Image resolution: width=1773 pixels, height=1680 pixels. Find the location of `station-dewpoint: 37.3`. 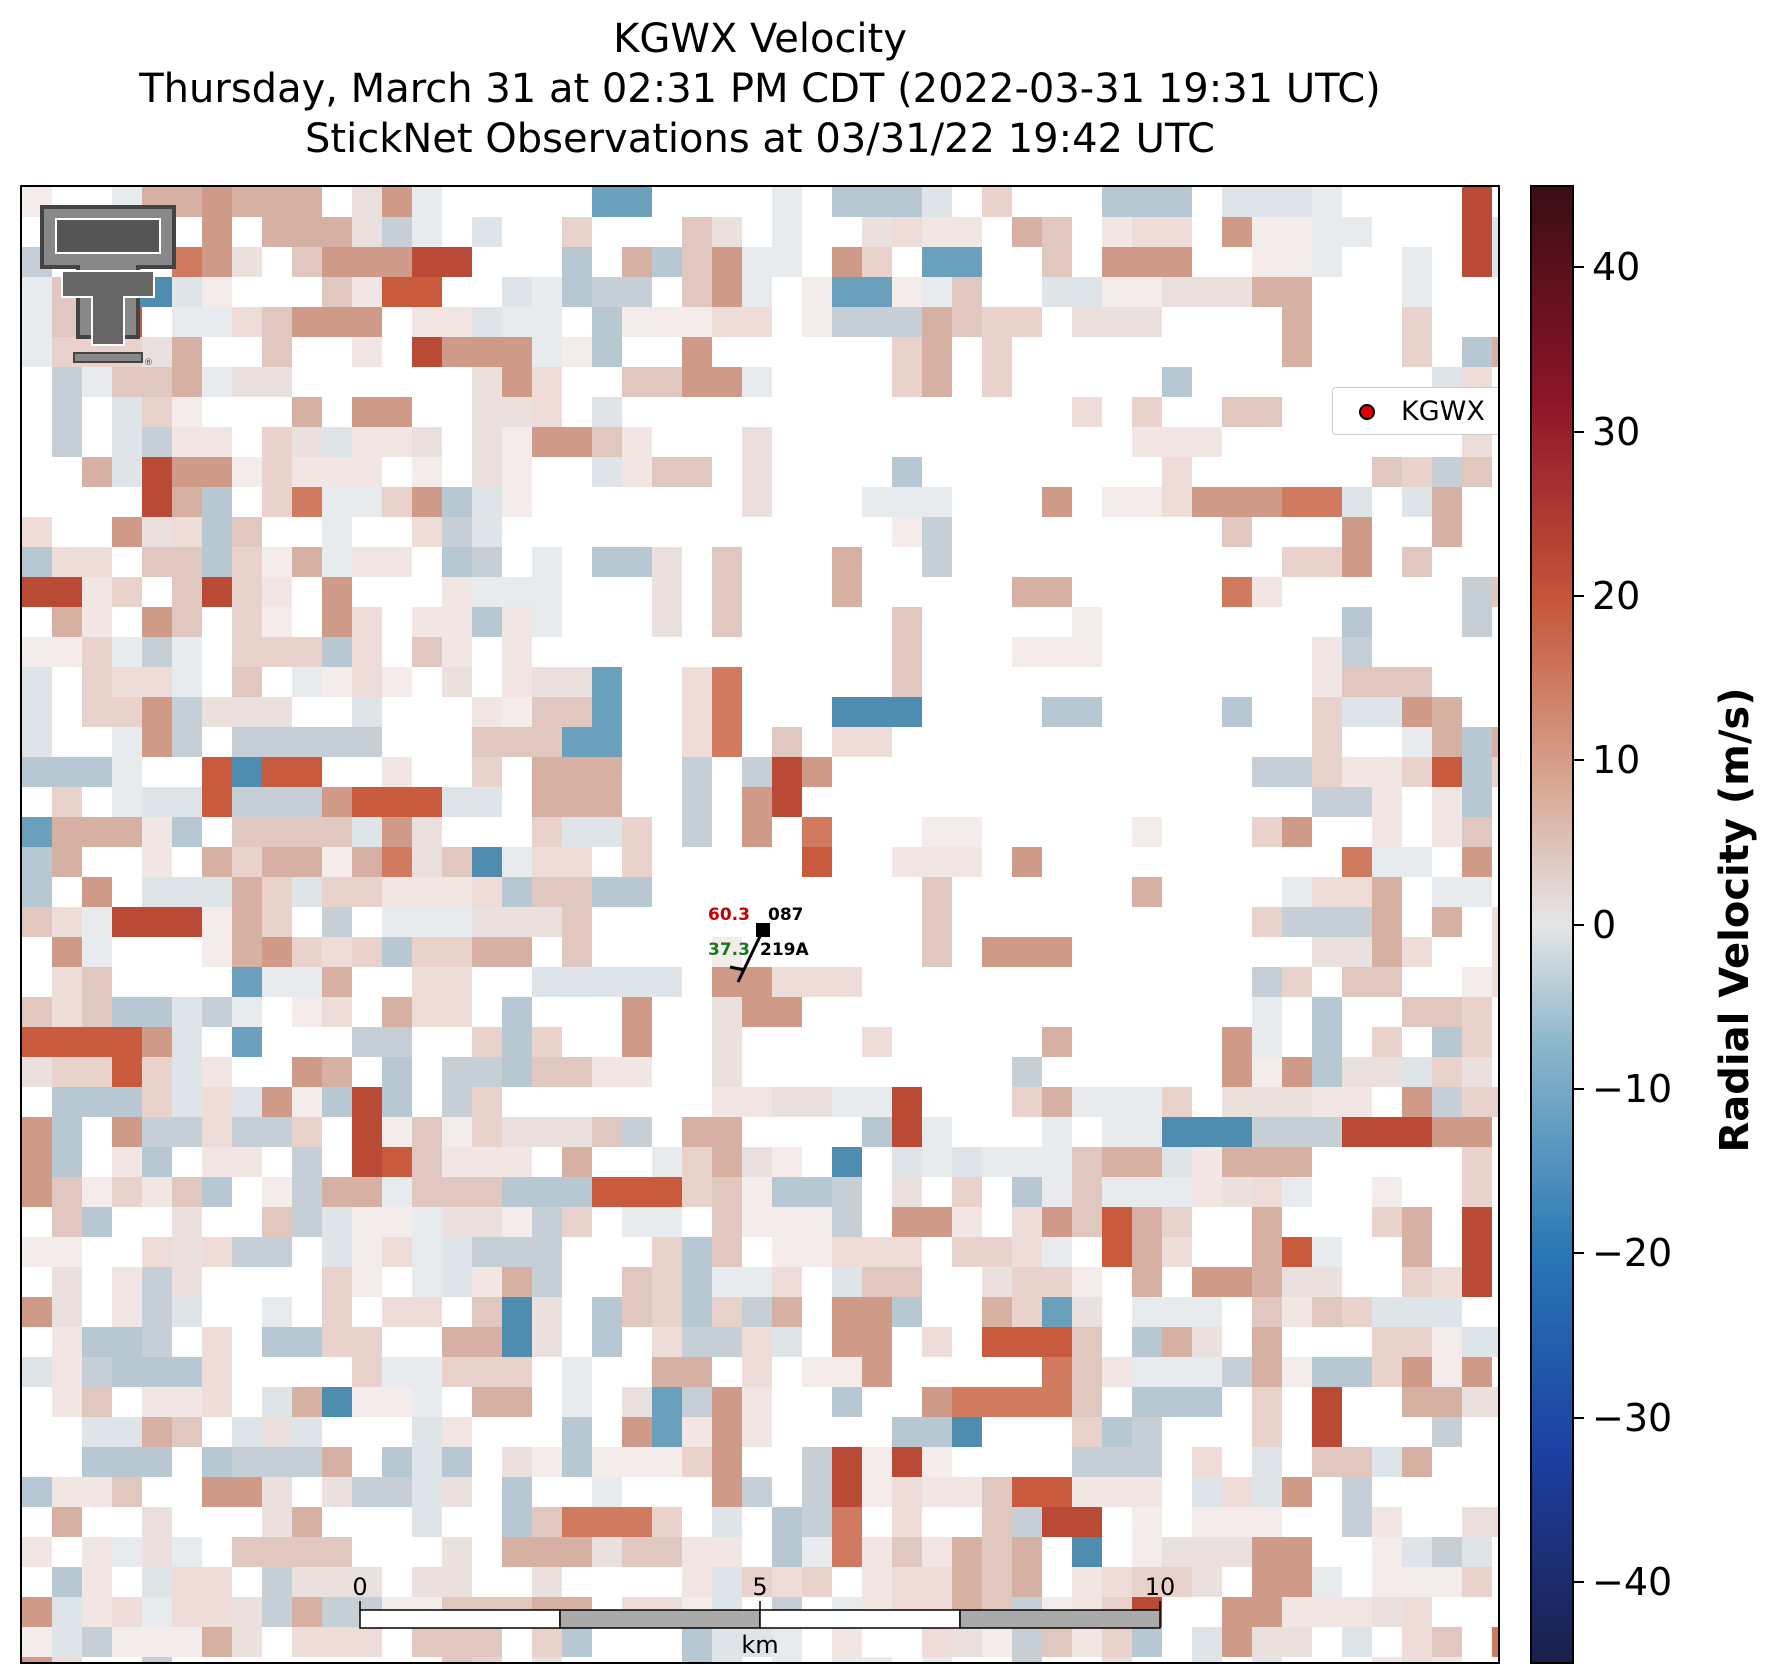

station-dewpoint: 37.3 is located at coordinates (729, 950).